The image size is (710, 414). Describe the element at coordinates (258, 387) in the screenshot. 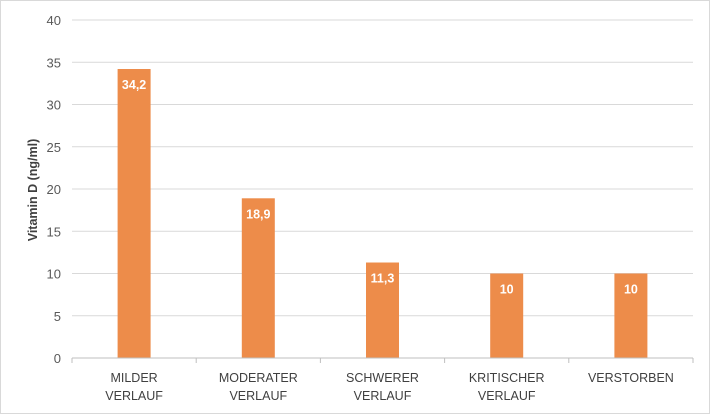

I see `x-tick-label: MODERATER VERLAUF` at that location.